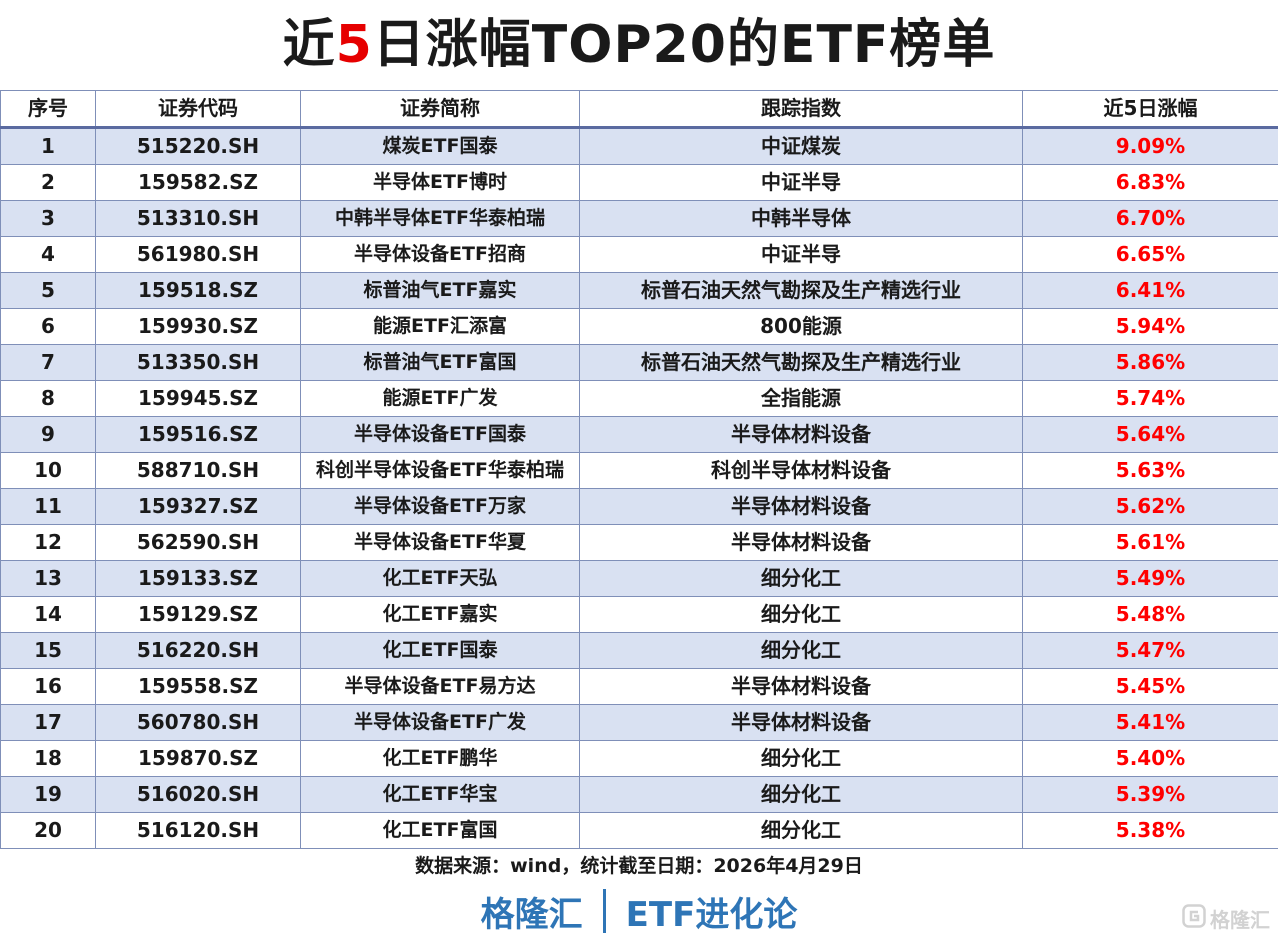  Describe the element at coordinates (639, 182) in the screenshot. I see `table-row: 2 159582.SZ 半导体ETF博时 中证半导 6.83%` at that location.